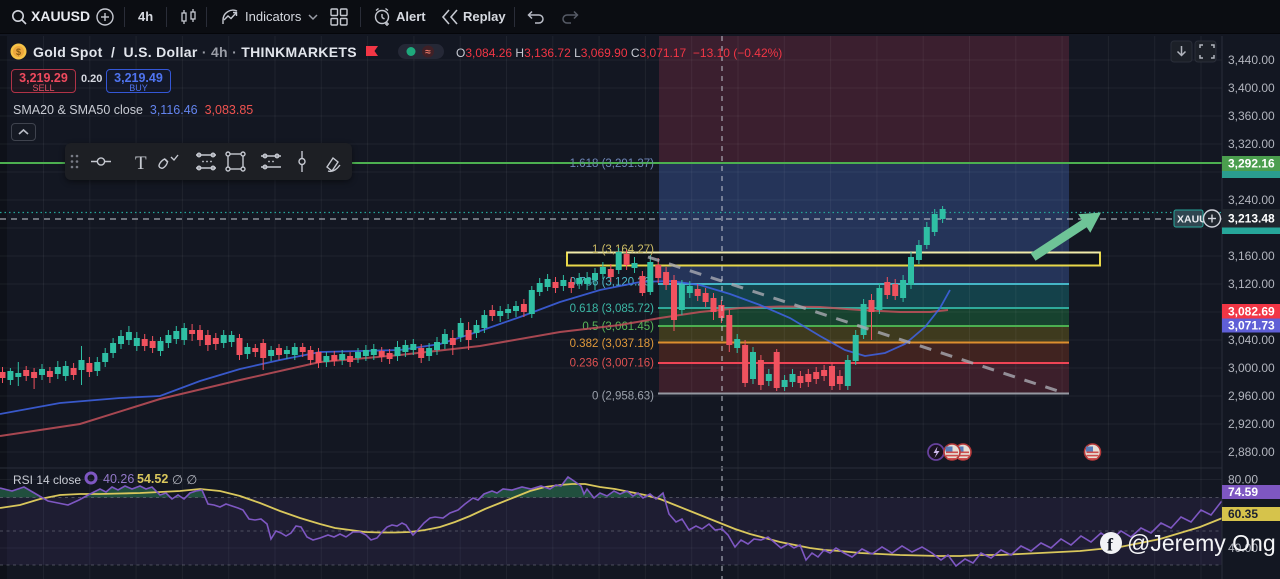  Describe the element at coordinates (1251, 311) in the screenshot. I see `svg-text: 3,082.69` at that location.